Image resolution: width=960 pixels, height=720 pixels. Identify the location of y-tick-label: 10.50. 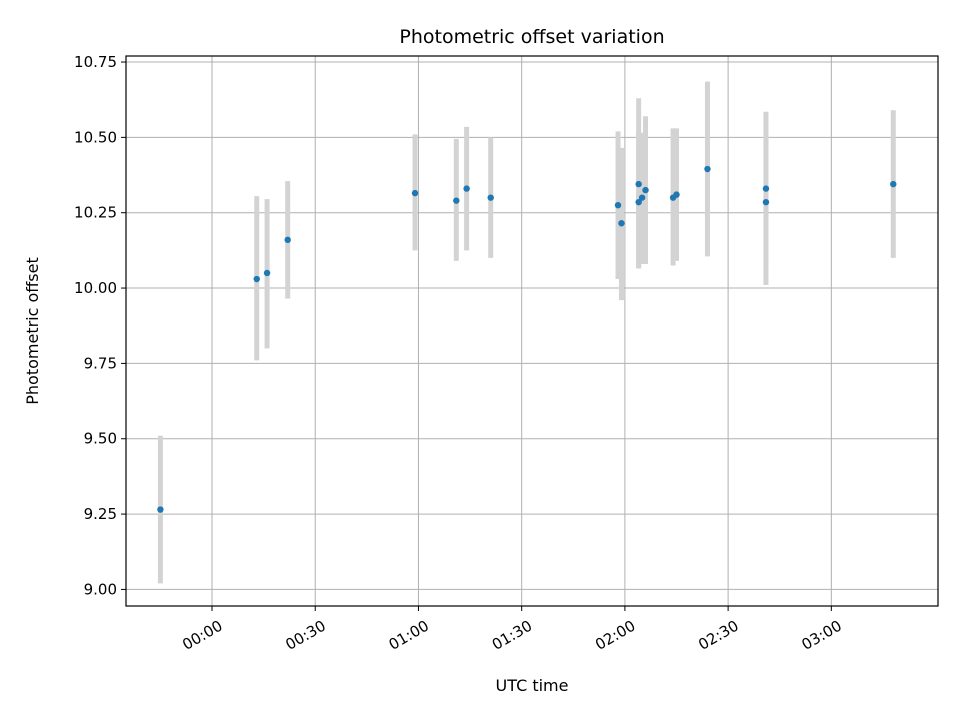
(95, 137).